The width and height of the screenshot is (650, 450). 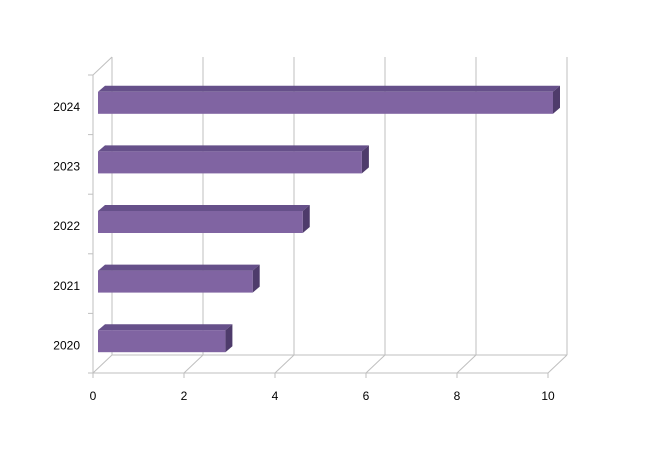 I want to click on y-tick-label: 2022, so click(x=66, y=226).